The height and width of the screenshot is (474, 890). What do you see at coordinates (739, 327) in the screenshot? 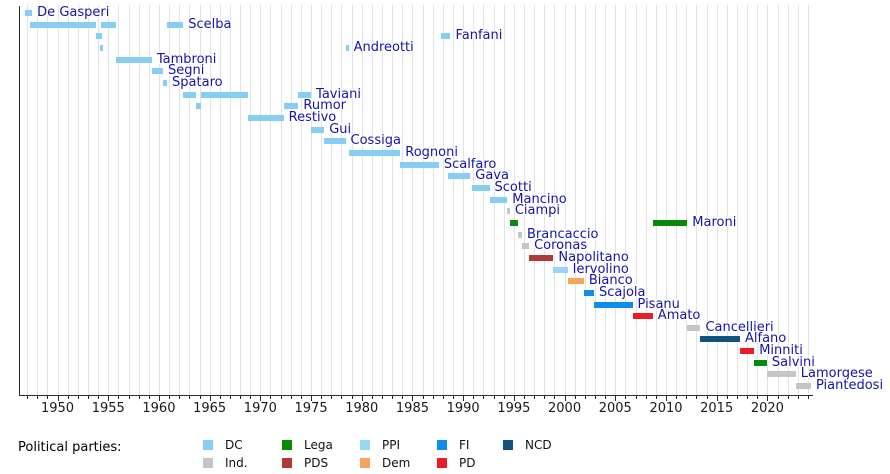
I see `minister-label: Cancellieri` at bounding box center [739, 327].